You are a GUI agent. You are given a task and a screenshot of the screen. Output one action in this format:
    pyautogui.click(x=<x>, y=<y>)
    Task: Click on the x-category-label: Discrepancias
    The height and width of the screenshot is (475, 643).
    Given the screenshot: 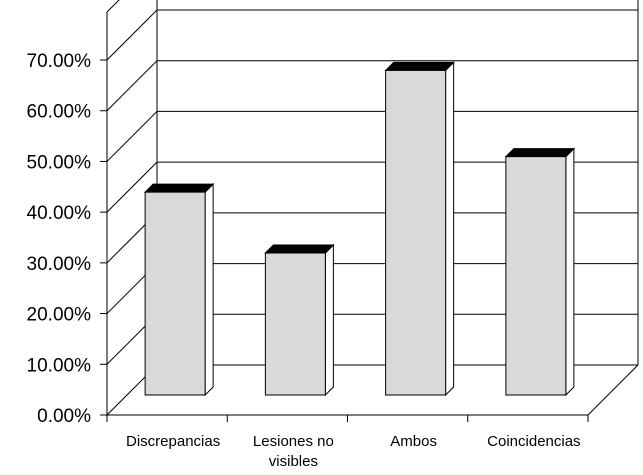 What is the action you would take?
    pyautogui.click(x=173, y=441)
    